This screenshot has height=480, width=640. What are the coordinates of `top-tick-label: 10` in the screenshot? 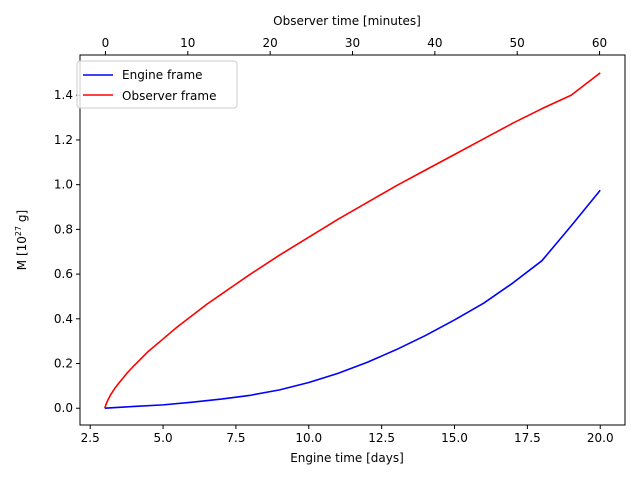 It's located at (187, 43).